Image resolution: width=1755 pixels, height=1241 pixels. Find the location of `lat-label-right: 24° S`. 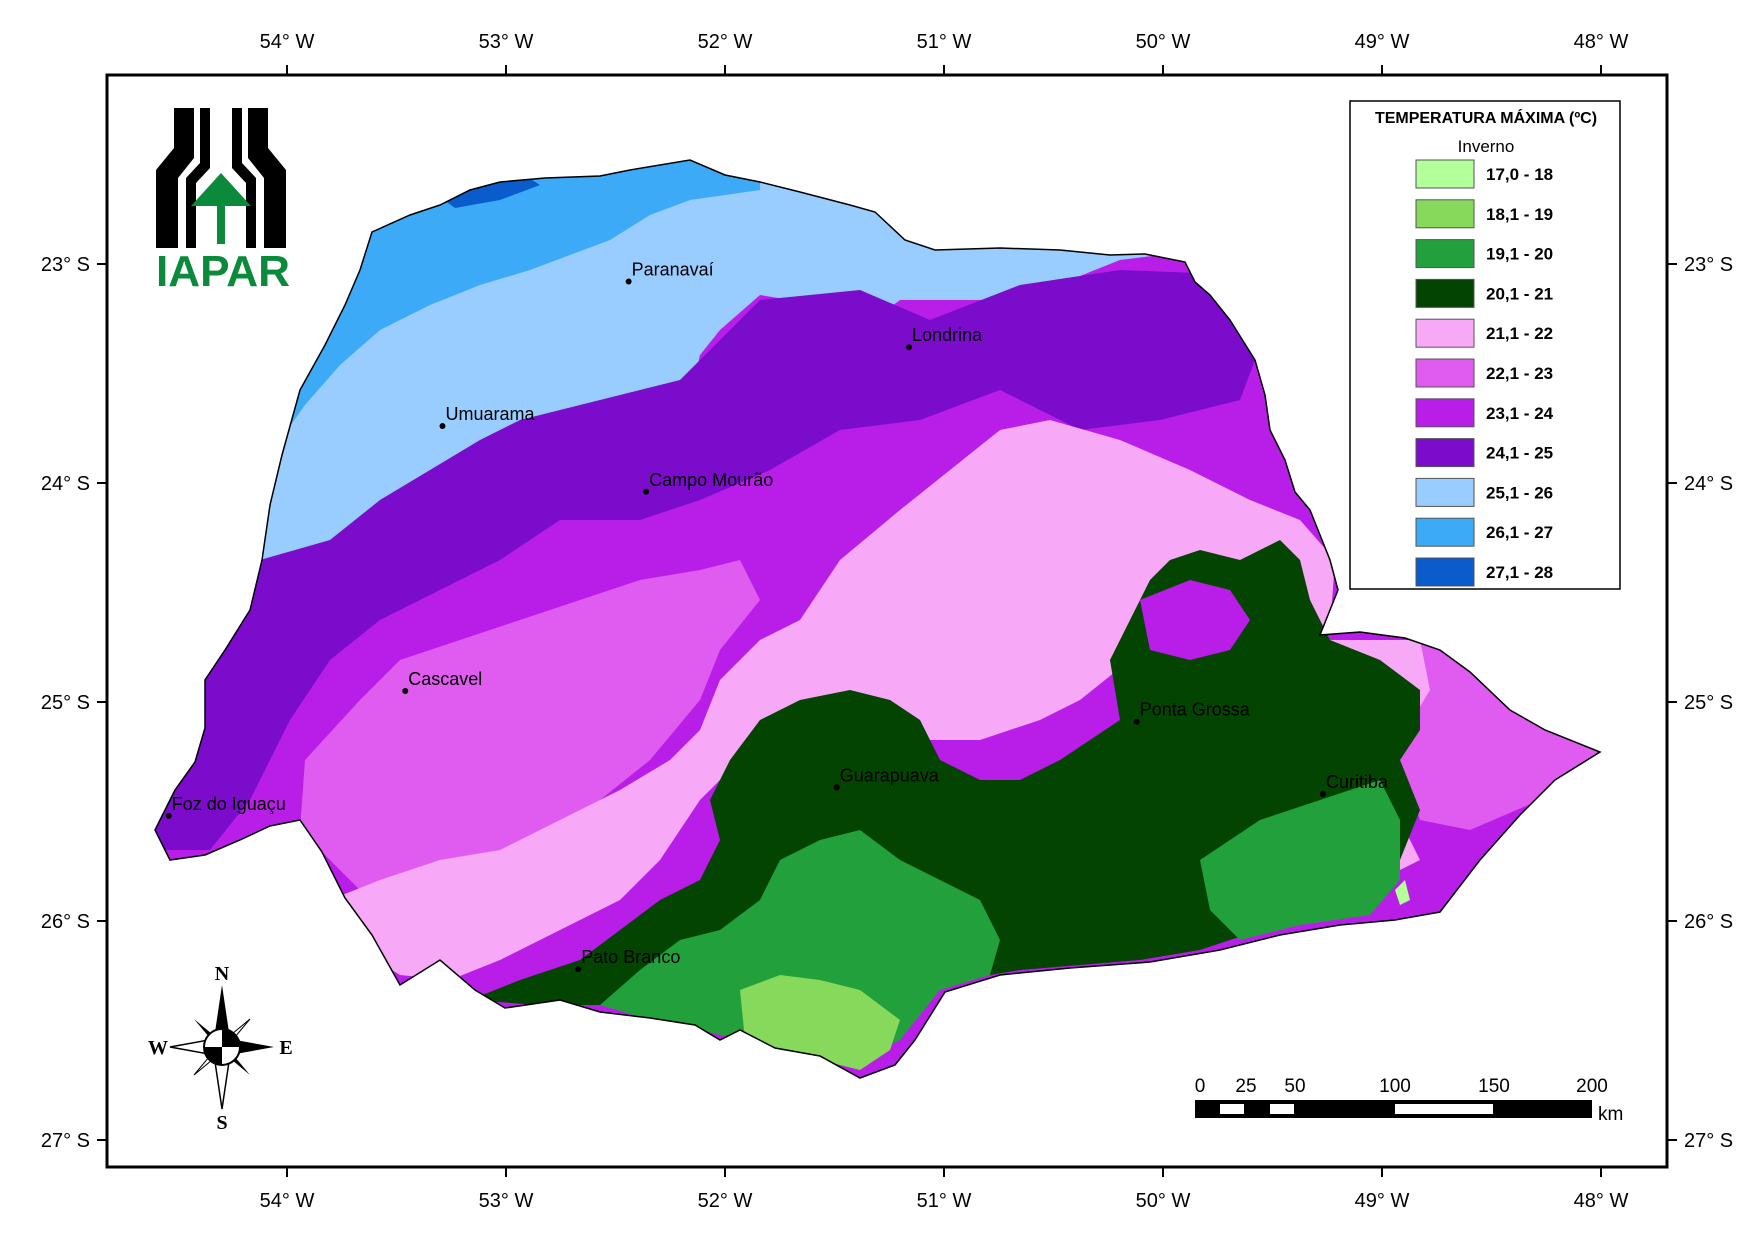

lat-label-right: 24° S is located at coordinates (1708, 484).